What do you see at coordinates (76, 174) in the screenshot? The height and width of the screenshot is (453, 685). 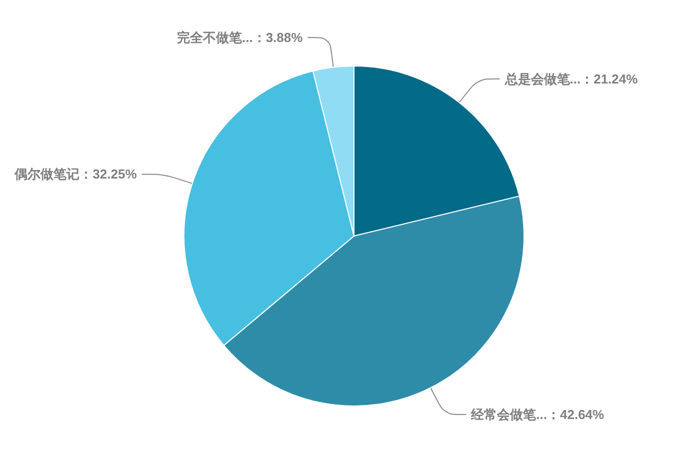 I see `slice-label: 偶尔做笔记：32.25%` at bounding box center [76, 174].